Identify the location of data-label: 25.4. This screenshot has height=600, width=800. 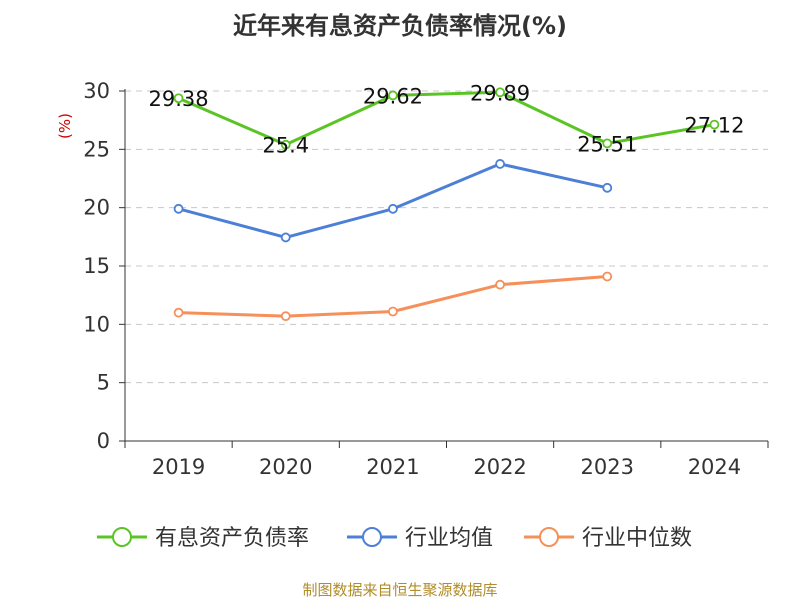
(285, 146).